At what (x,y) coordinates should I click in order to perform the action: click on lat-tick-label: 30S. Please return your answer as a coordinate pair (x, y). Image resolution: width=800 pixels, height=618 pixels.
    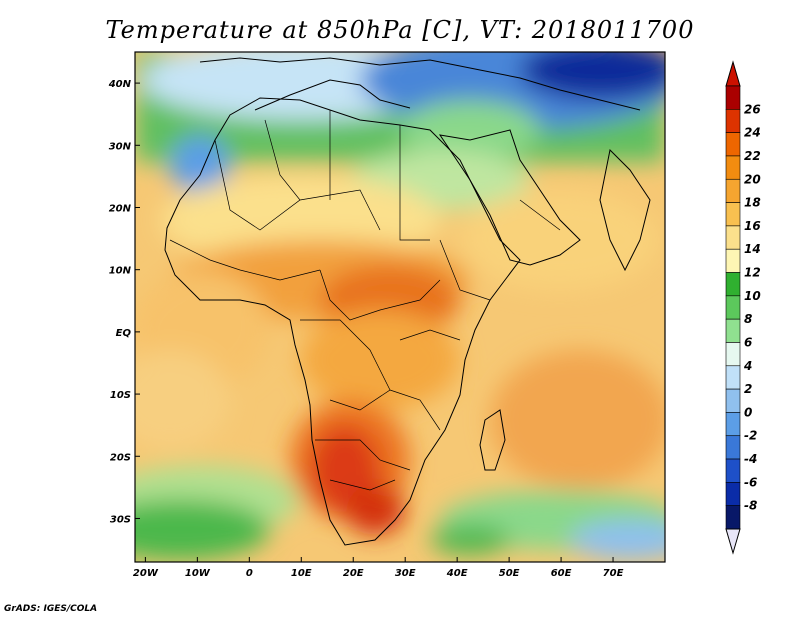
    Looking at the image, I should click on (120, 519).